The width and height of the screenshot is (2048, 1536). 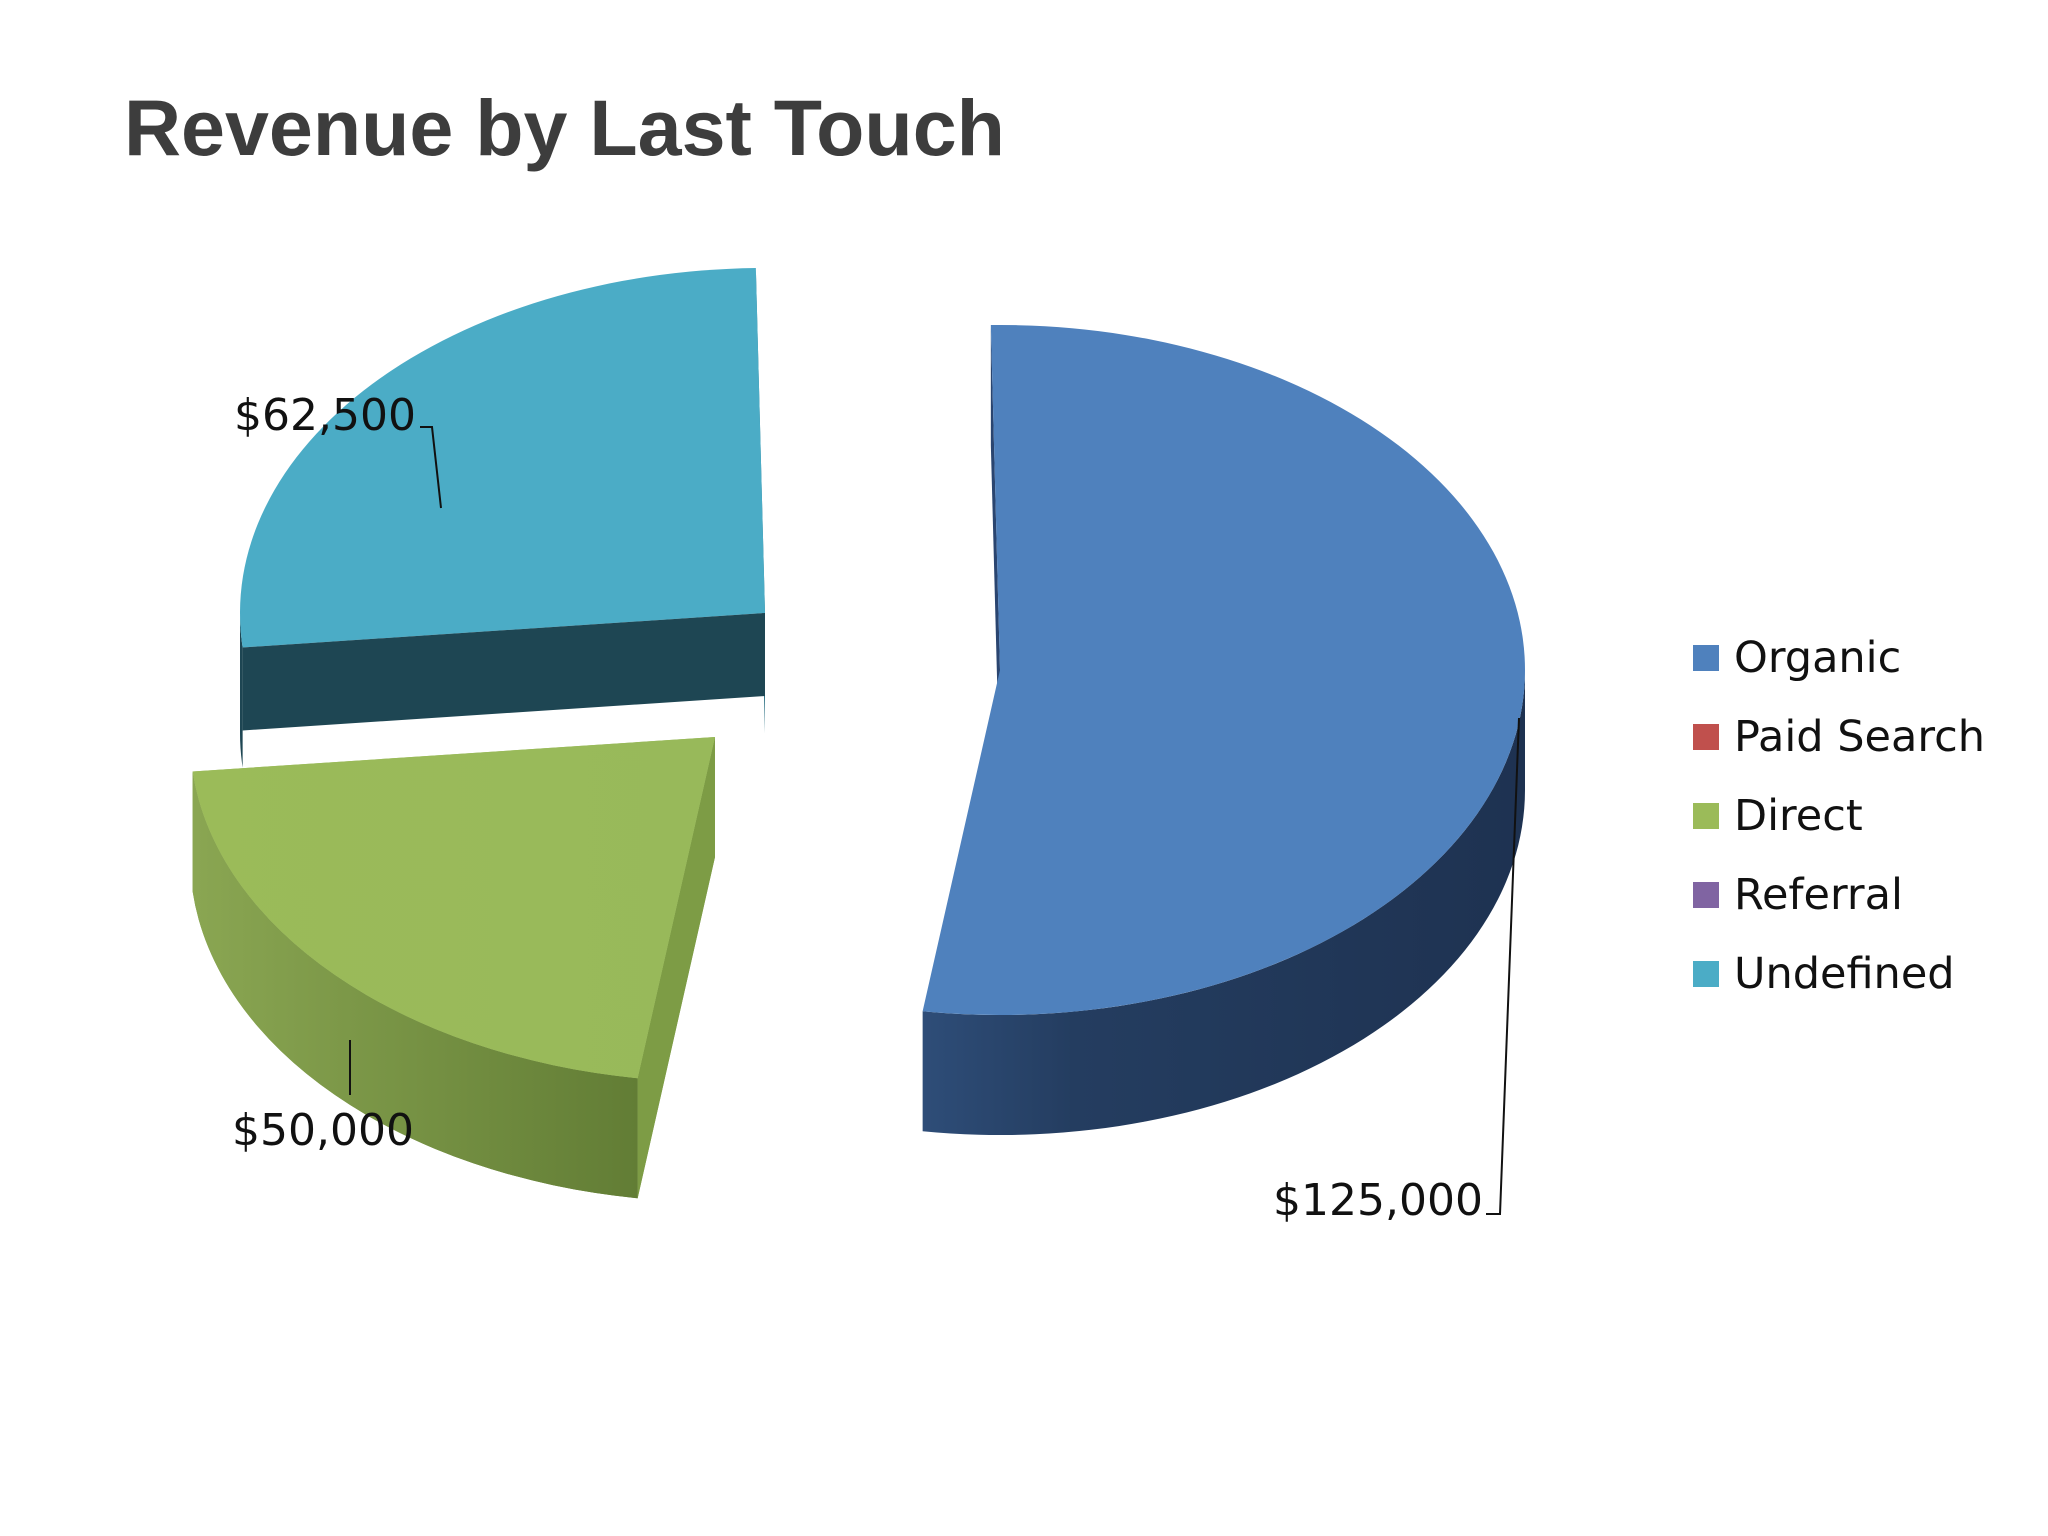 What do you see at coordinates (338, 449) in the screenshot?
I see `data-label-undefined: $62,500` at bounding box center [338, 449].